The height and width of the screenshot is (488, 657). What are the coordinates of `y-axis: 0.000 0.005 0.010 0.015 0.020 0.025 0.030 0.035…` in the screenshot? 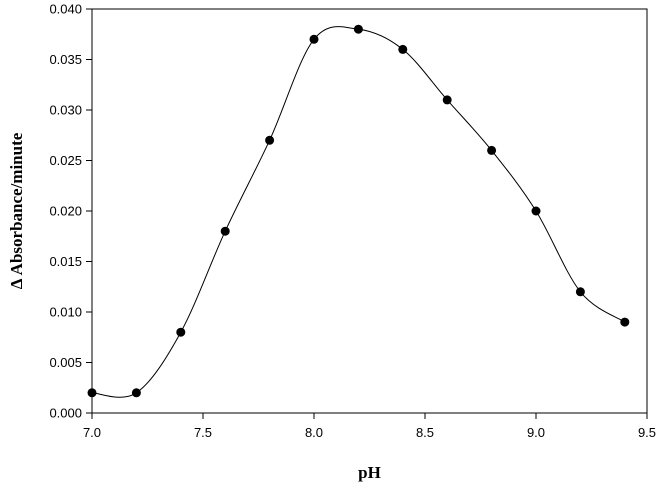 It's located at (70, 211).